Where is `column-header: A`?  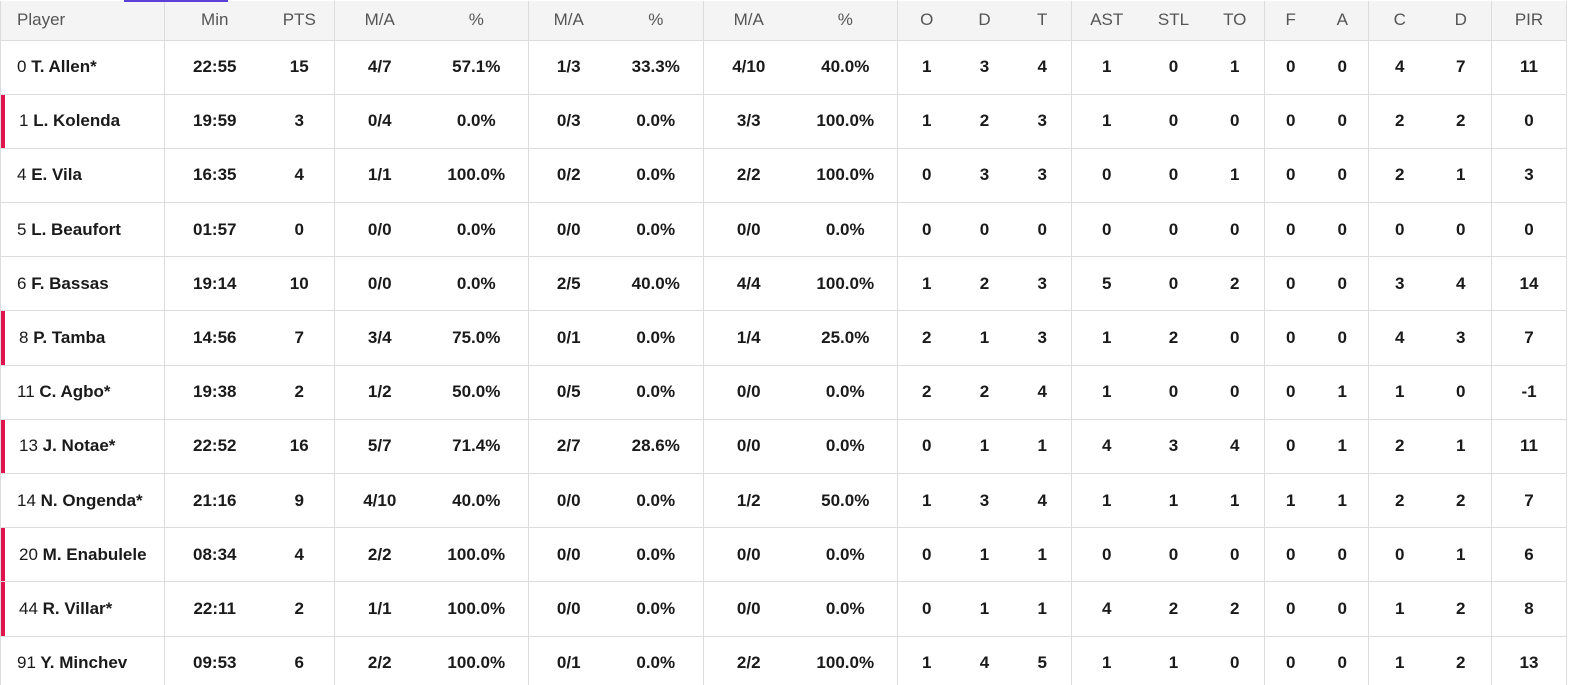 column-header: A is located at coordinates (1342, 21).